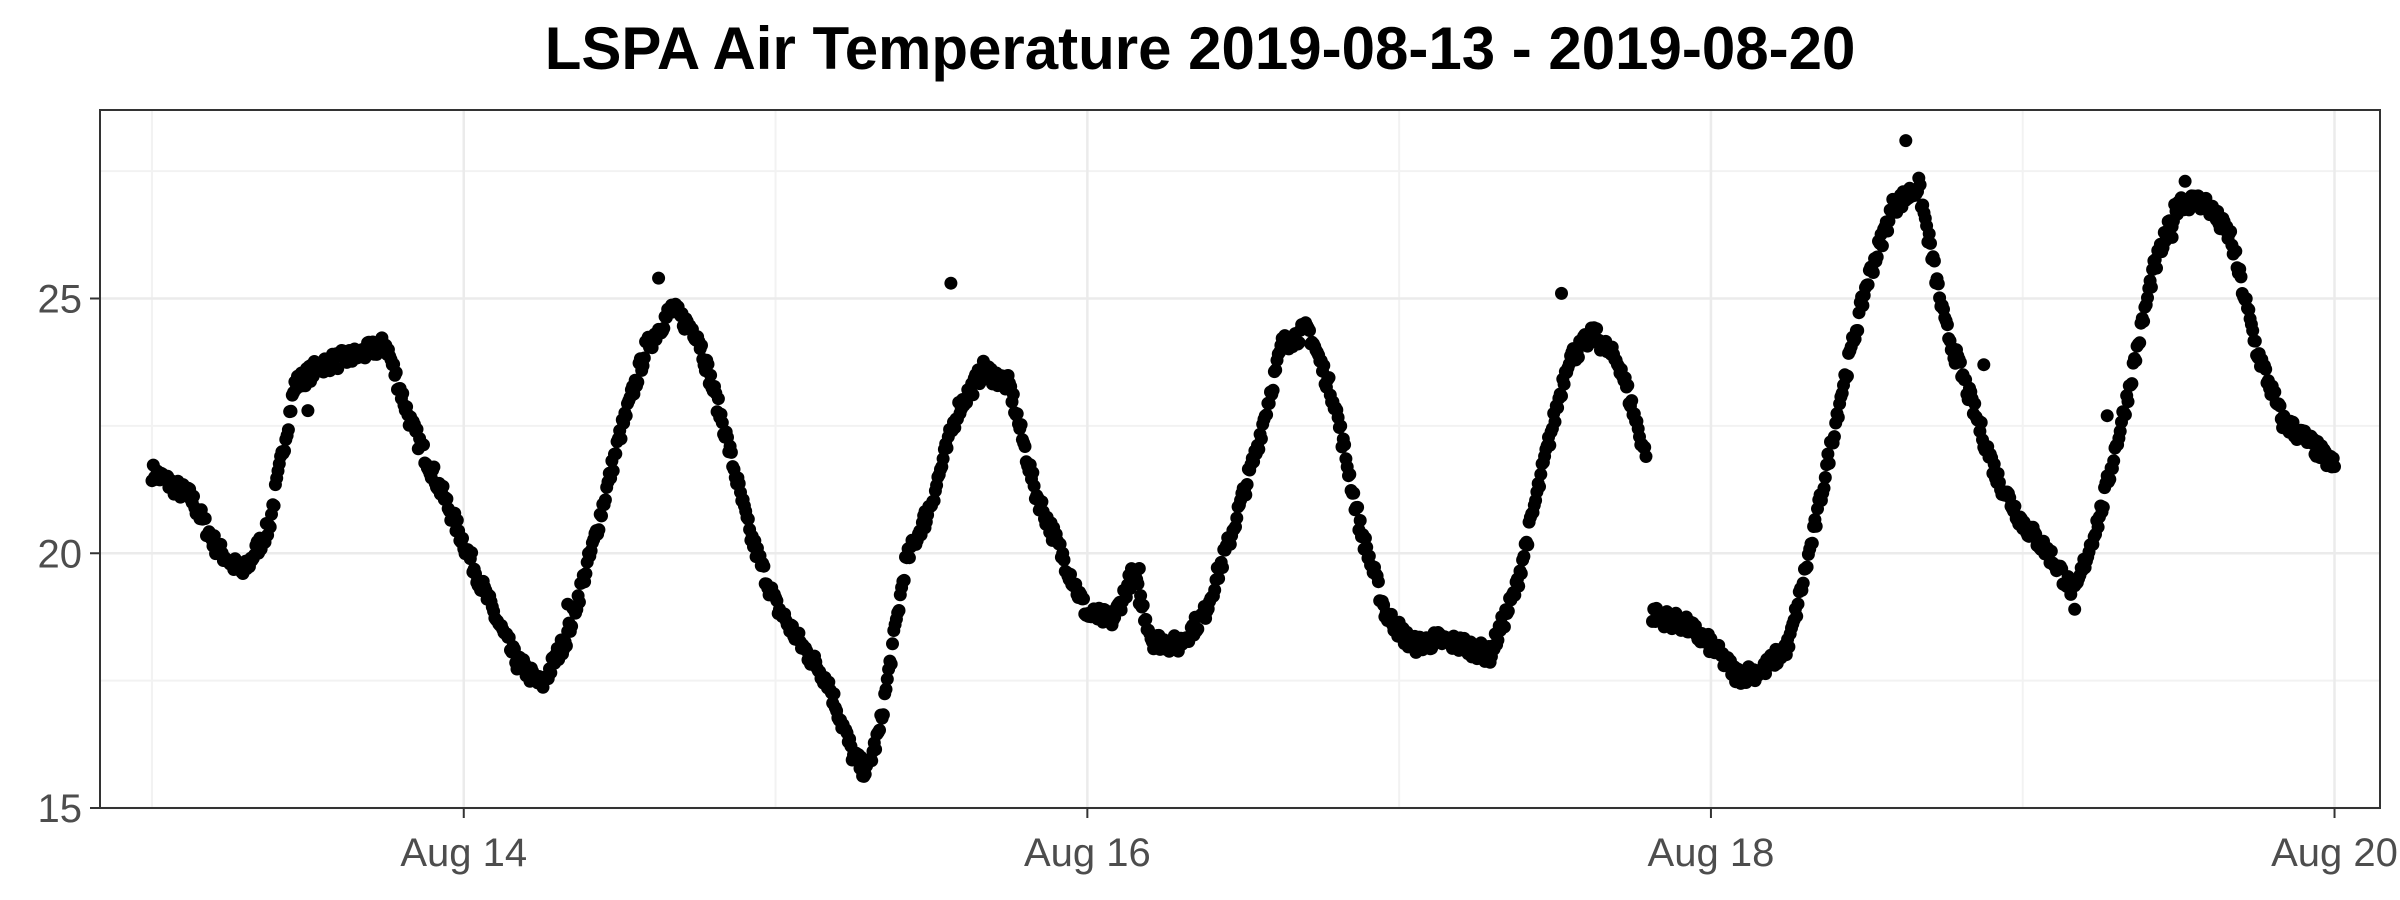 Image resolution: width=2400 pixels, height=900 pixels. I want to click on y-tick-label: 20, so click(60, 554).